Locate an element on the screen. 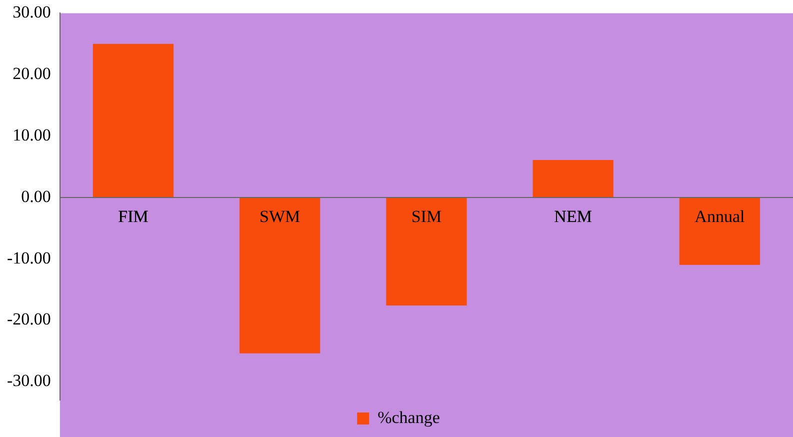  y-tick-label: 10.00 is located at coordinates (31, 134).